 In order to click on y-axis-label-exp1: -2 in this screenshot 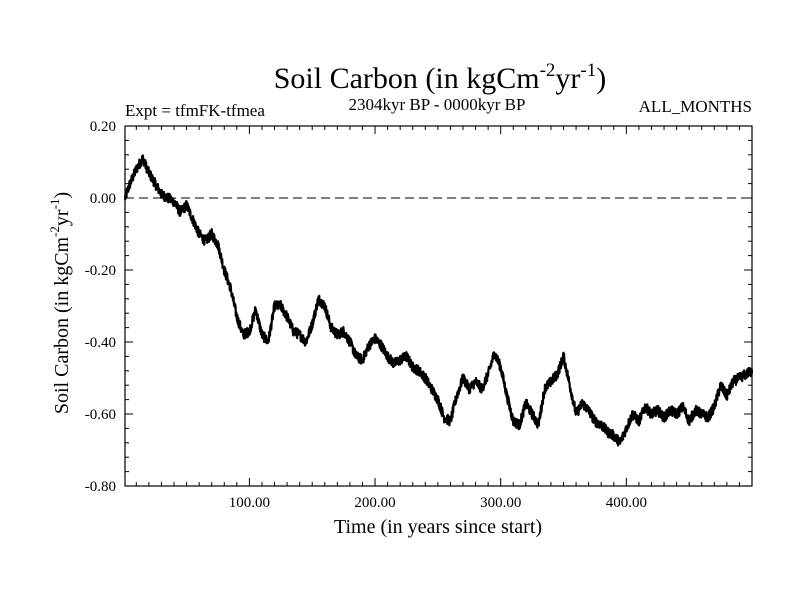, I will do `click(54, 231)`.